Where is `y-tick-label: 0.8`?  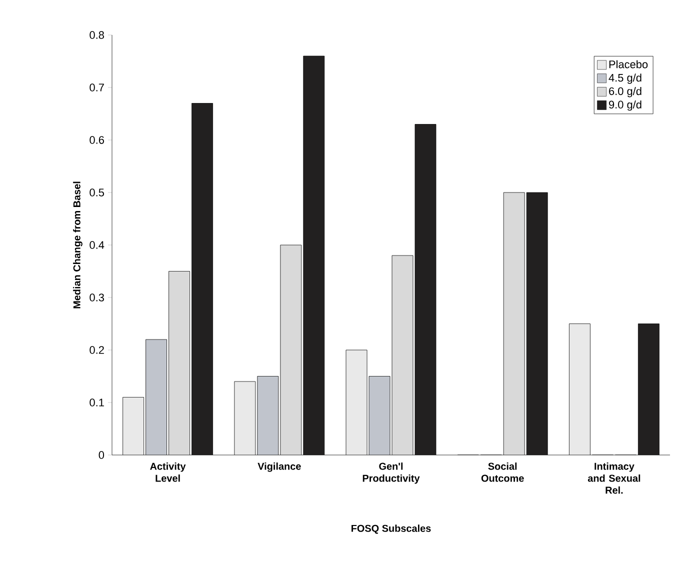 y-tick-label: 0.8 is located at coordinates (97, 35).